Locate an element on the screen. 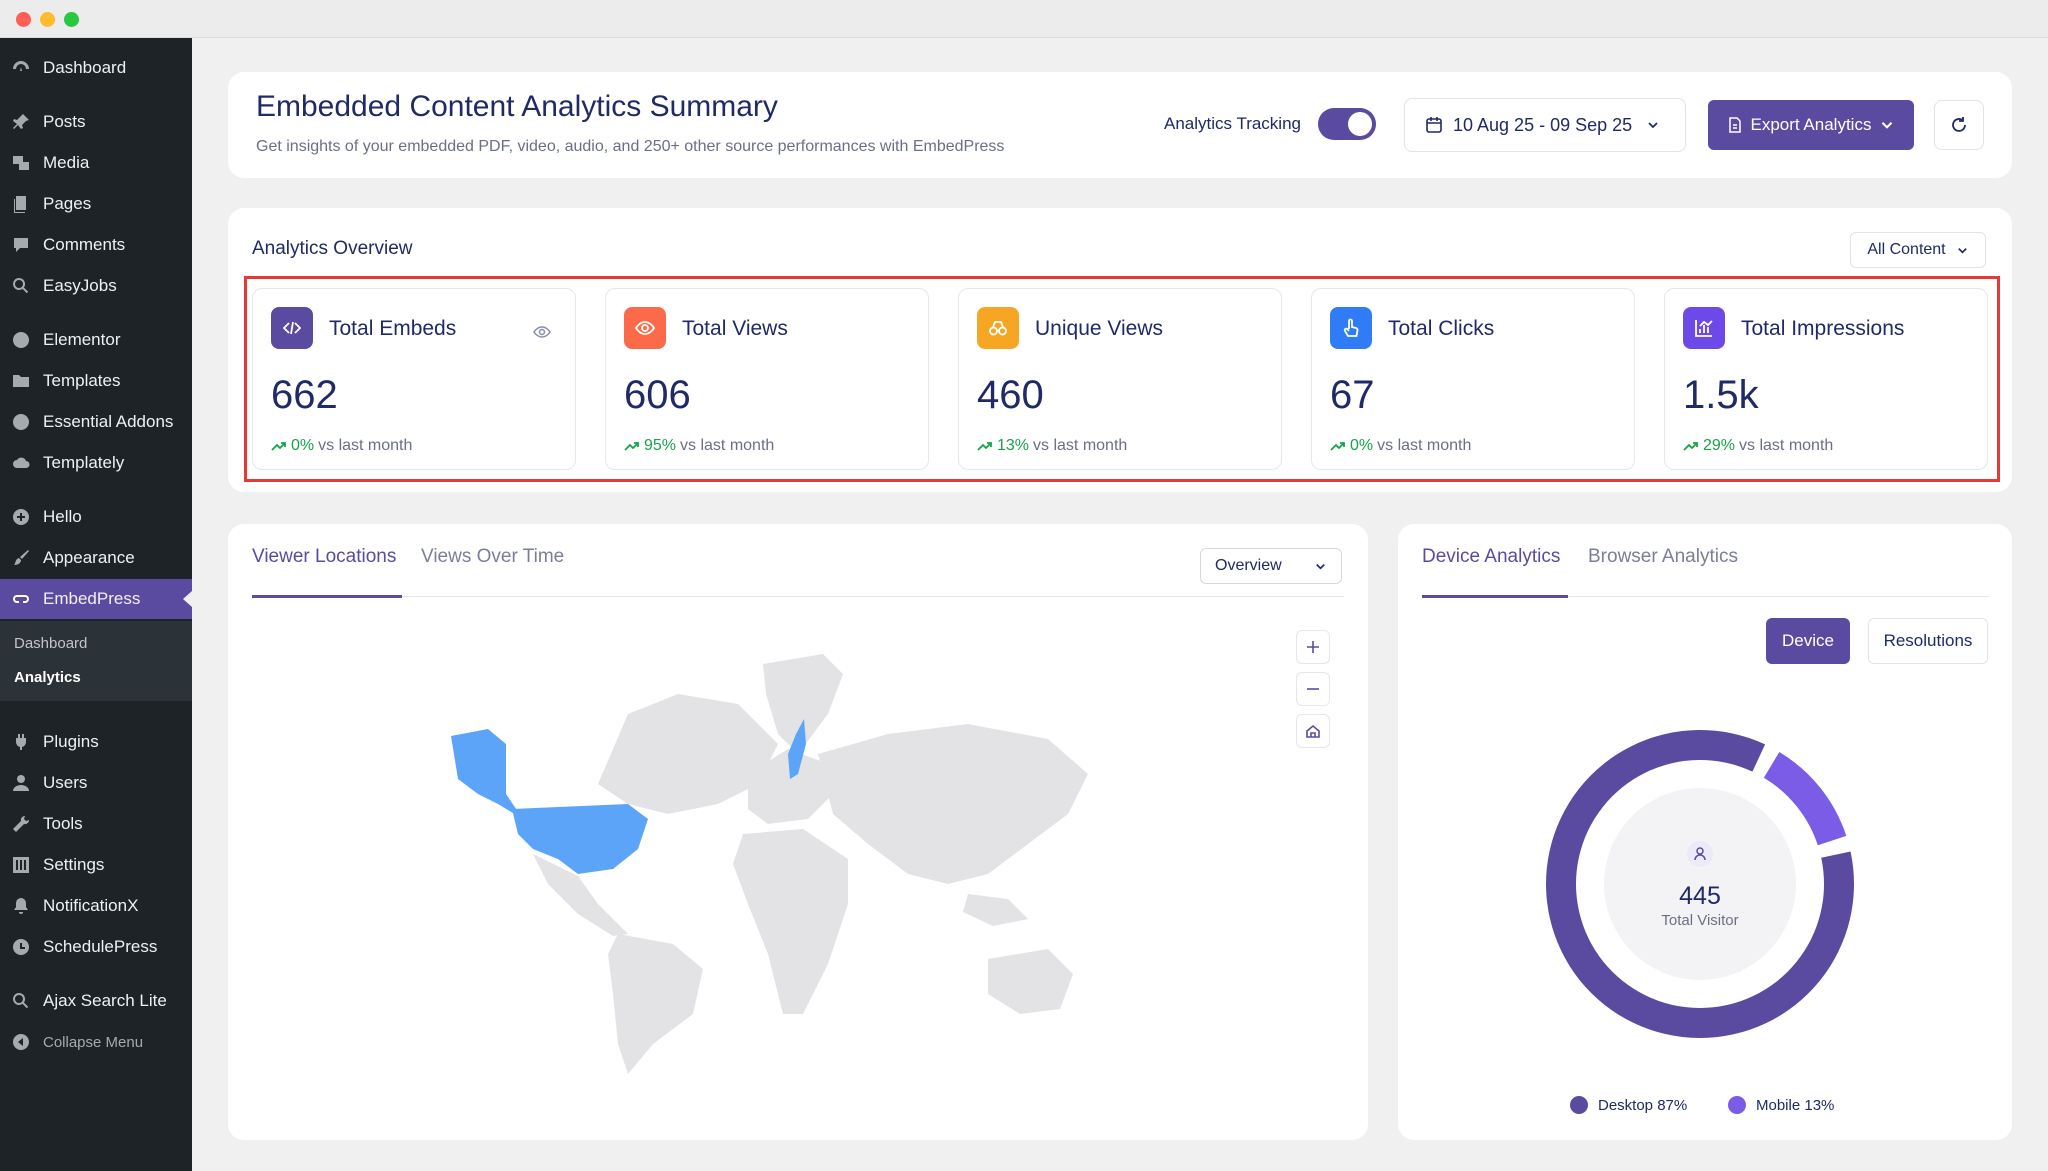 The width and height of the screenshot is (2048, 1171). legend-mobile: Mobile 13% is located at coordinates (1781, 1105).